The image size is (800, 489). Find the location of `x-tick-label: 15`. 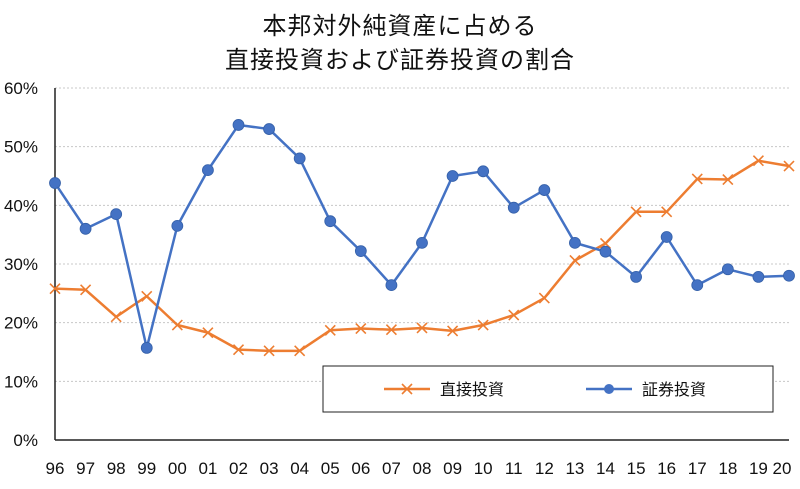

x-tick-label: 15 is located at coordinates (636, 468).